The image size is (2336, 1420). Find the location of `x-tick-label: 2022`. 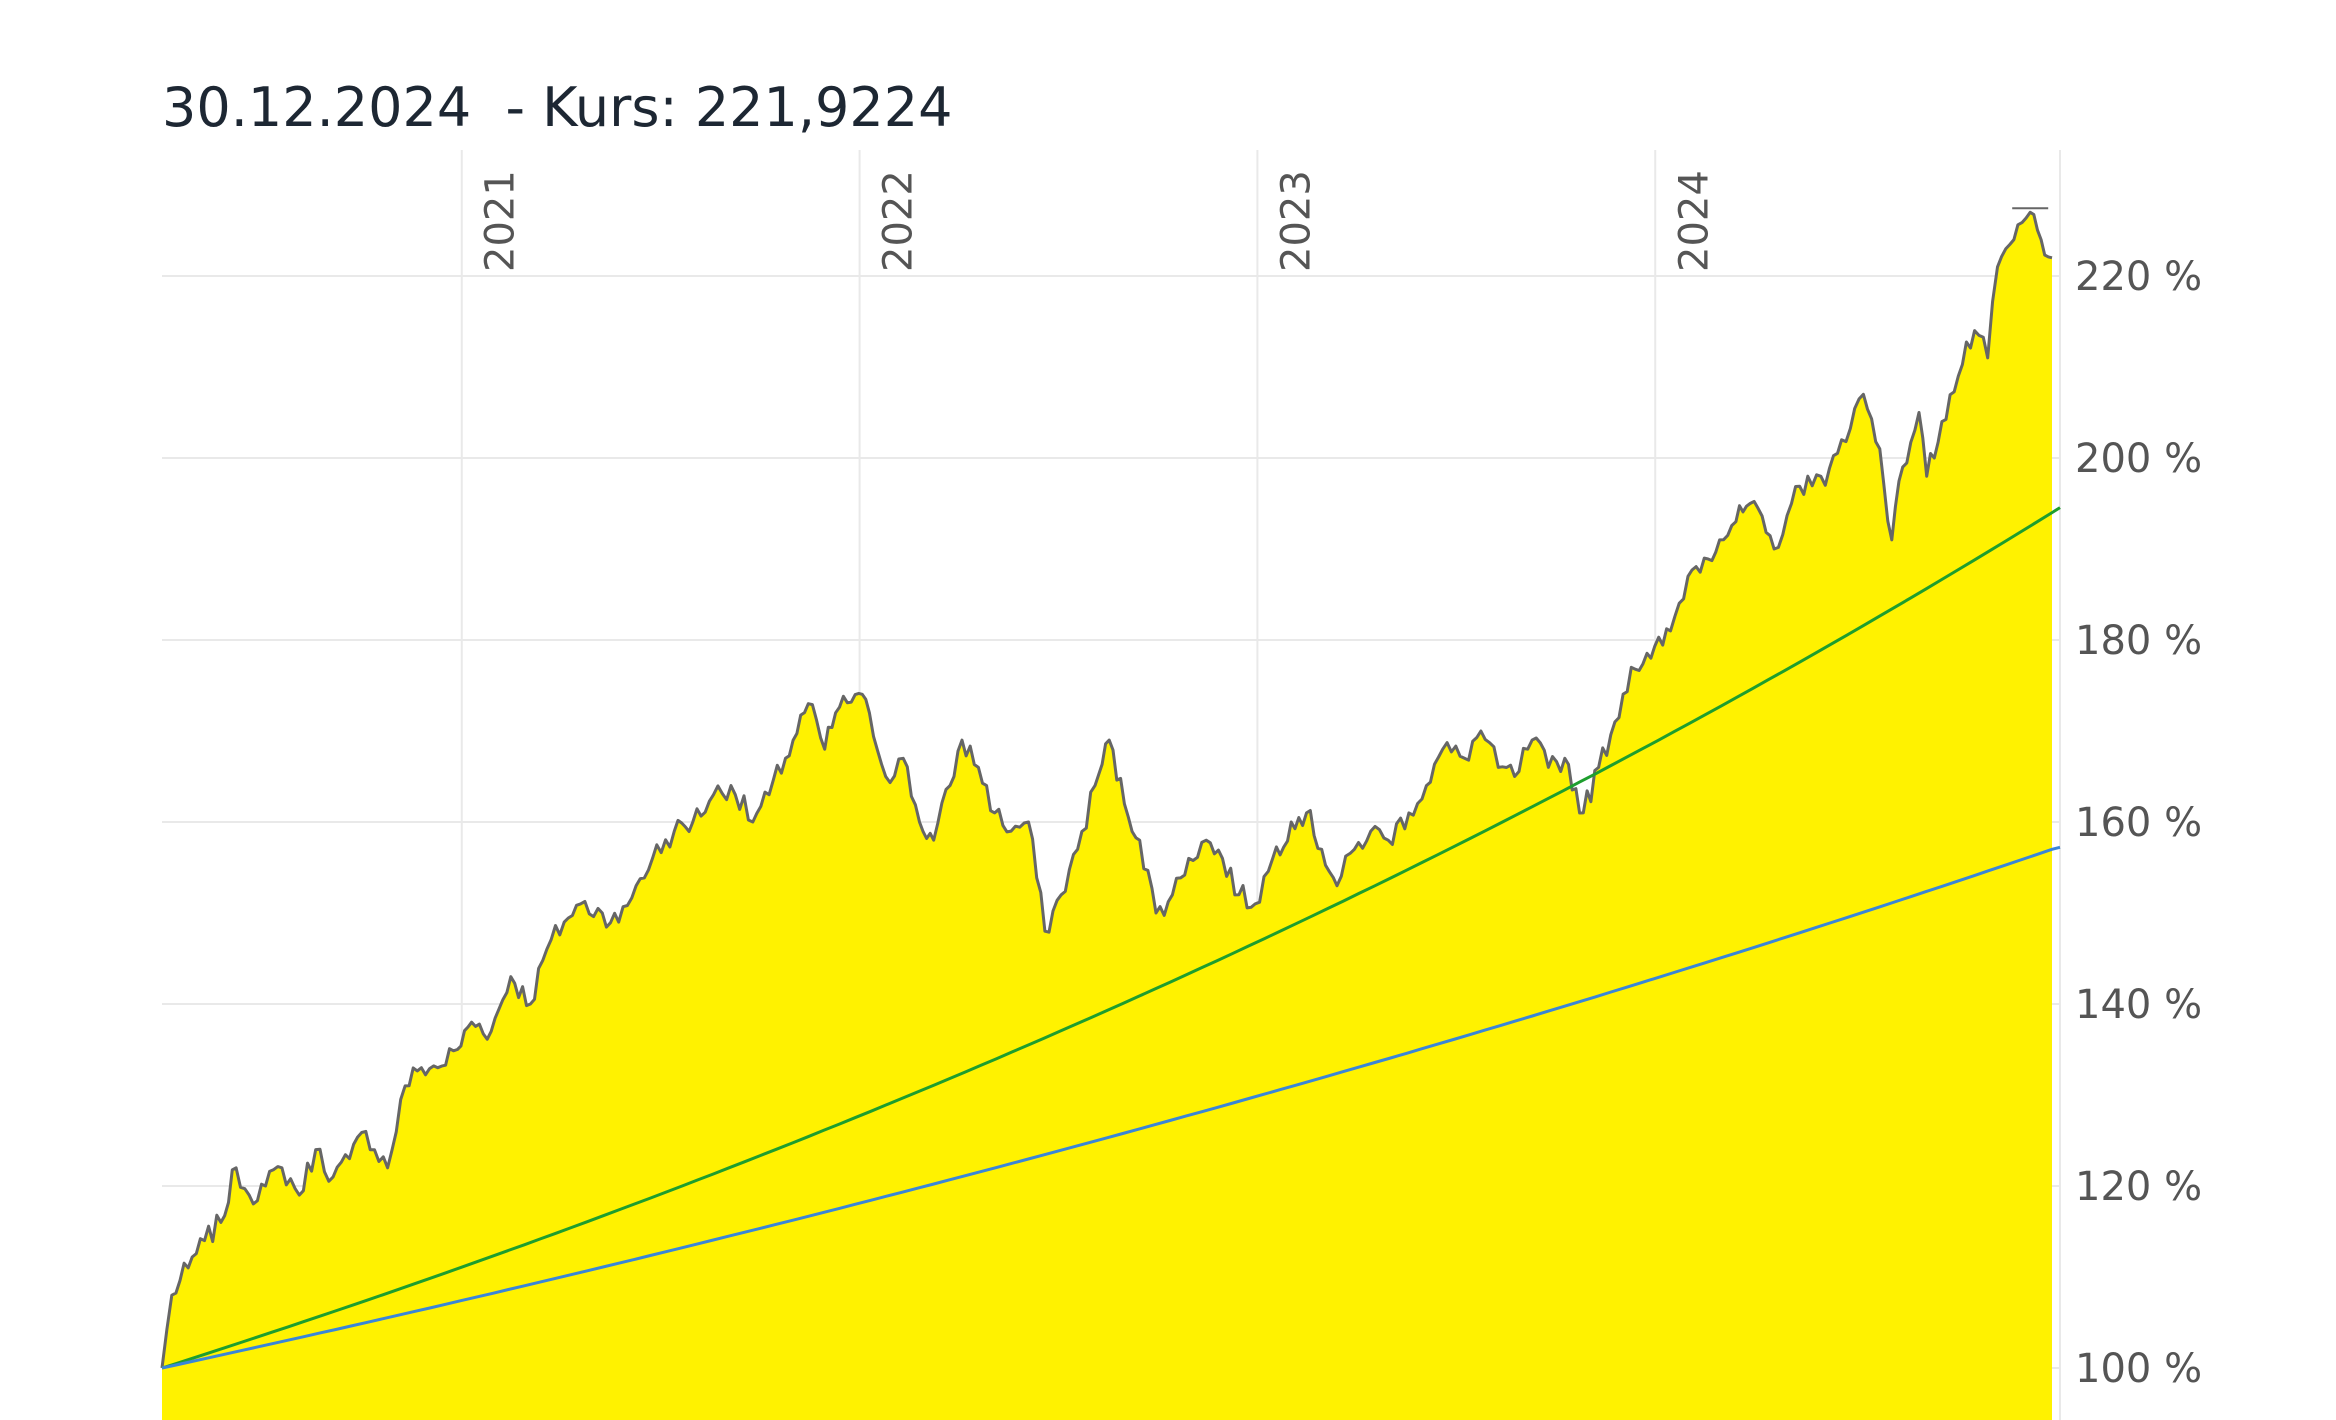

x-tick-label: 2022 is located at coordinates (899, 221).